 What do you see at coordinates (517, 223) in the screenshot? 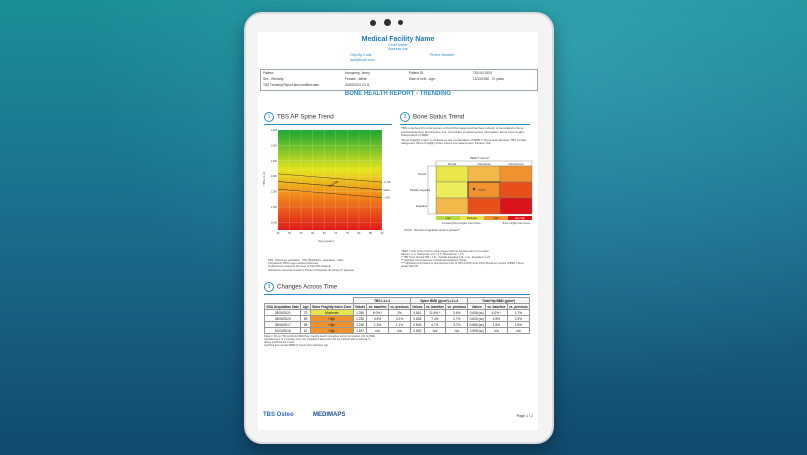
I see `legend-right: Bone Fragility Index Zones` at bounding box center [517, 223].